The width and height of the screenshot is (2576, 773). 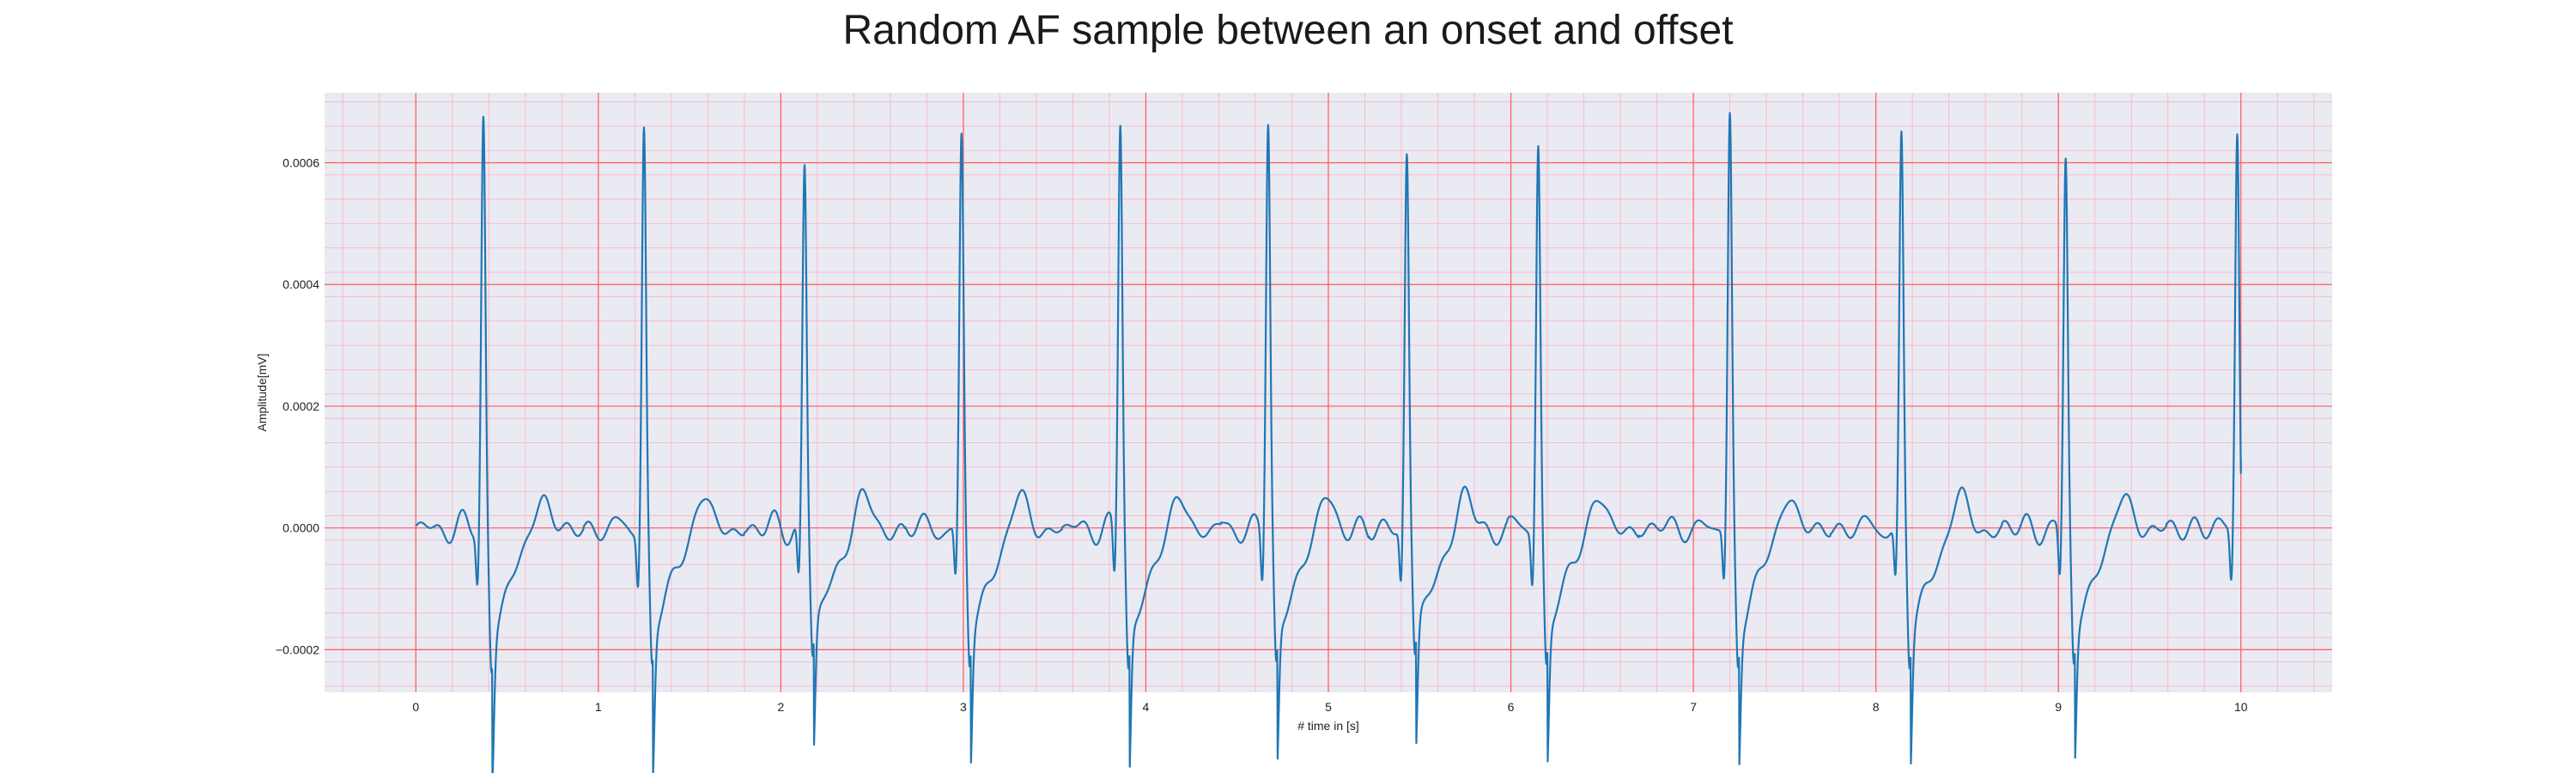 I want to click on x-tick-label: 5, so click(x=1328, y=707).